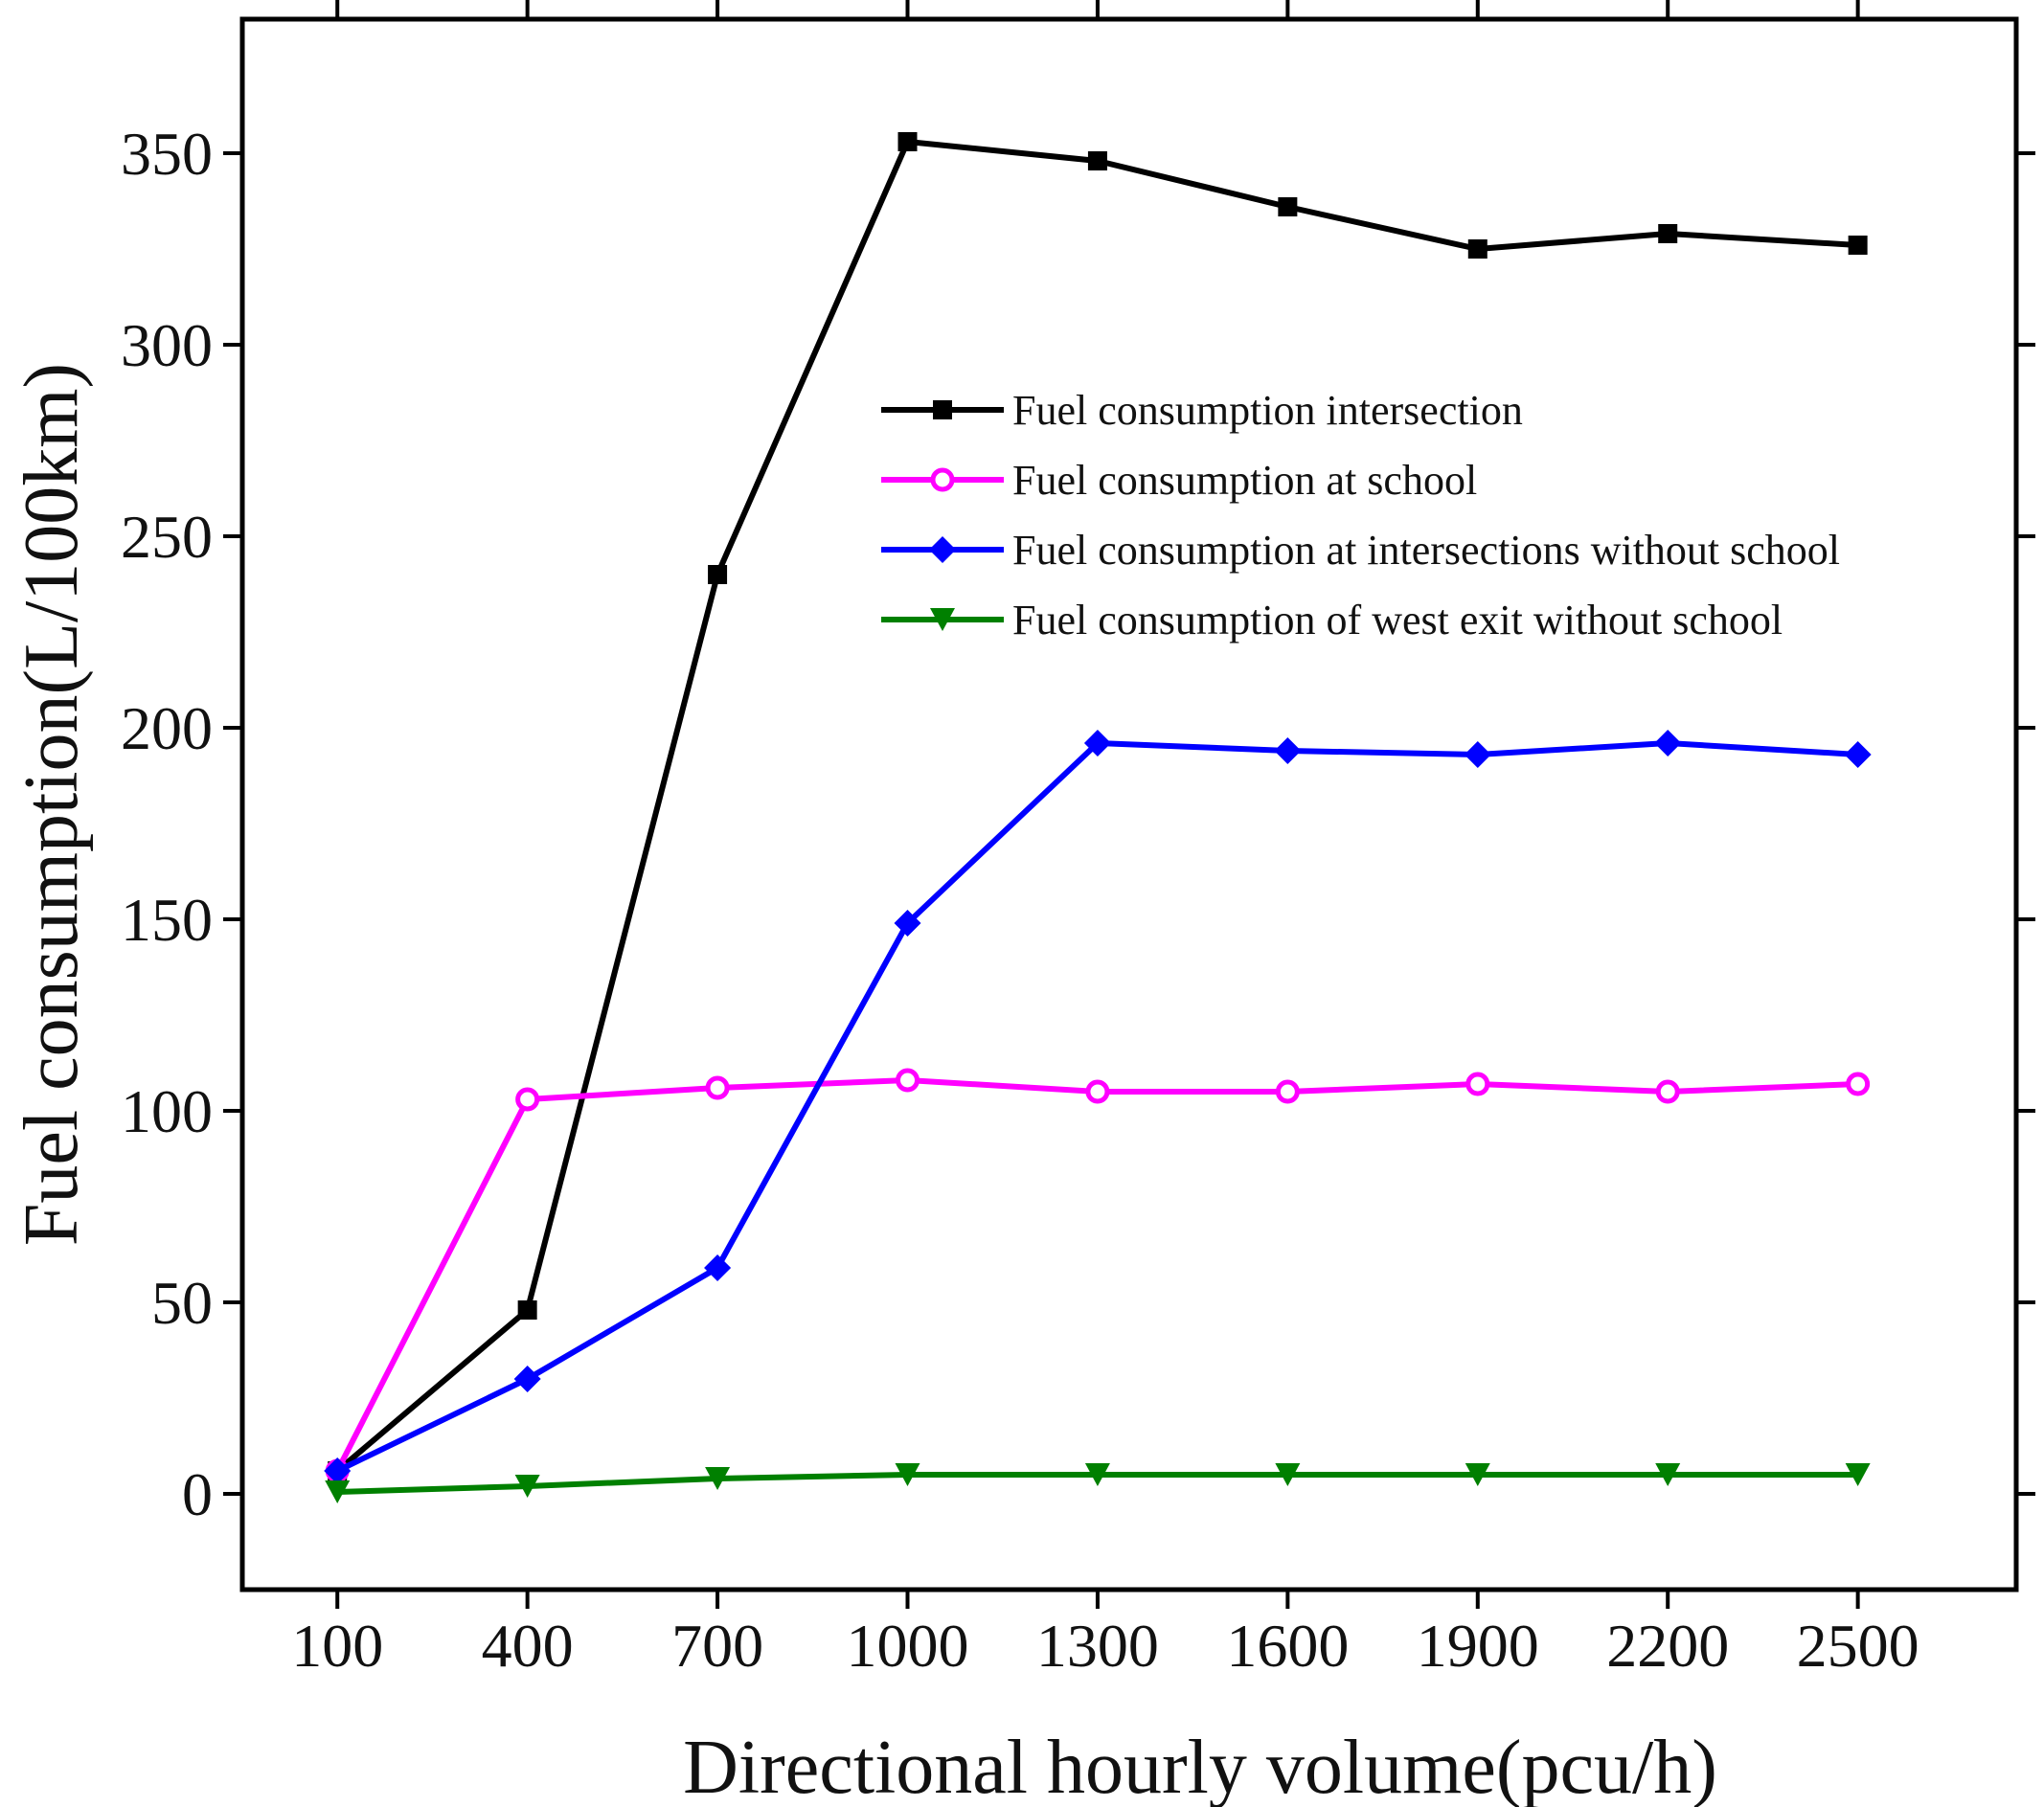 This screenshot has height=1807, width=2044. What do you see at coordinates (167, 728) in the screenshot?
I see `y-tick-label: 200` at bounding box center [167, 728].